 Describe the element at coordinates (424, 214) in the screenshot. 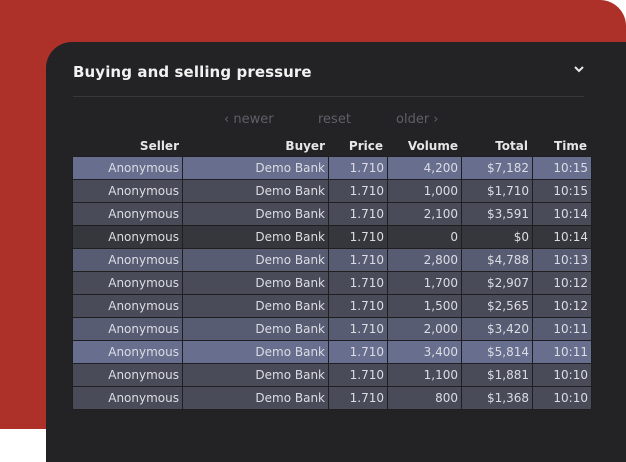

I see `cell-volume: 2,100` at that location.